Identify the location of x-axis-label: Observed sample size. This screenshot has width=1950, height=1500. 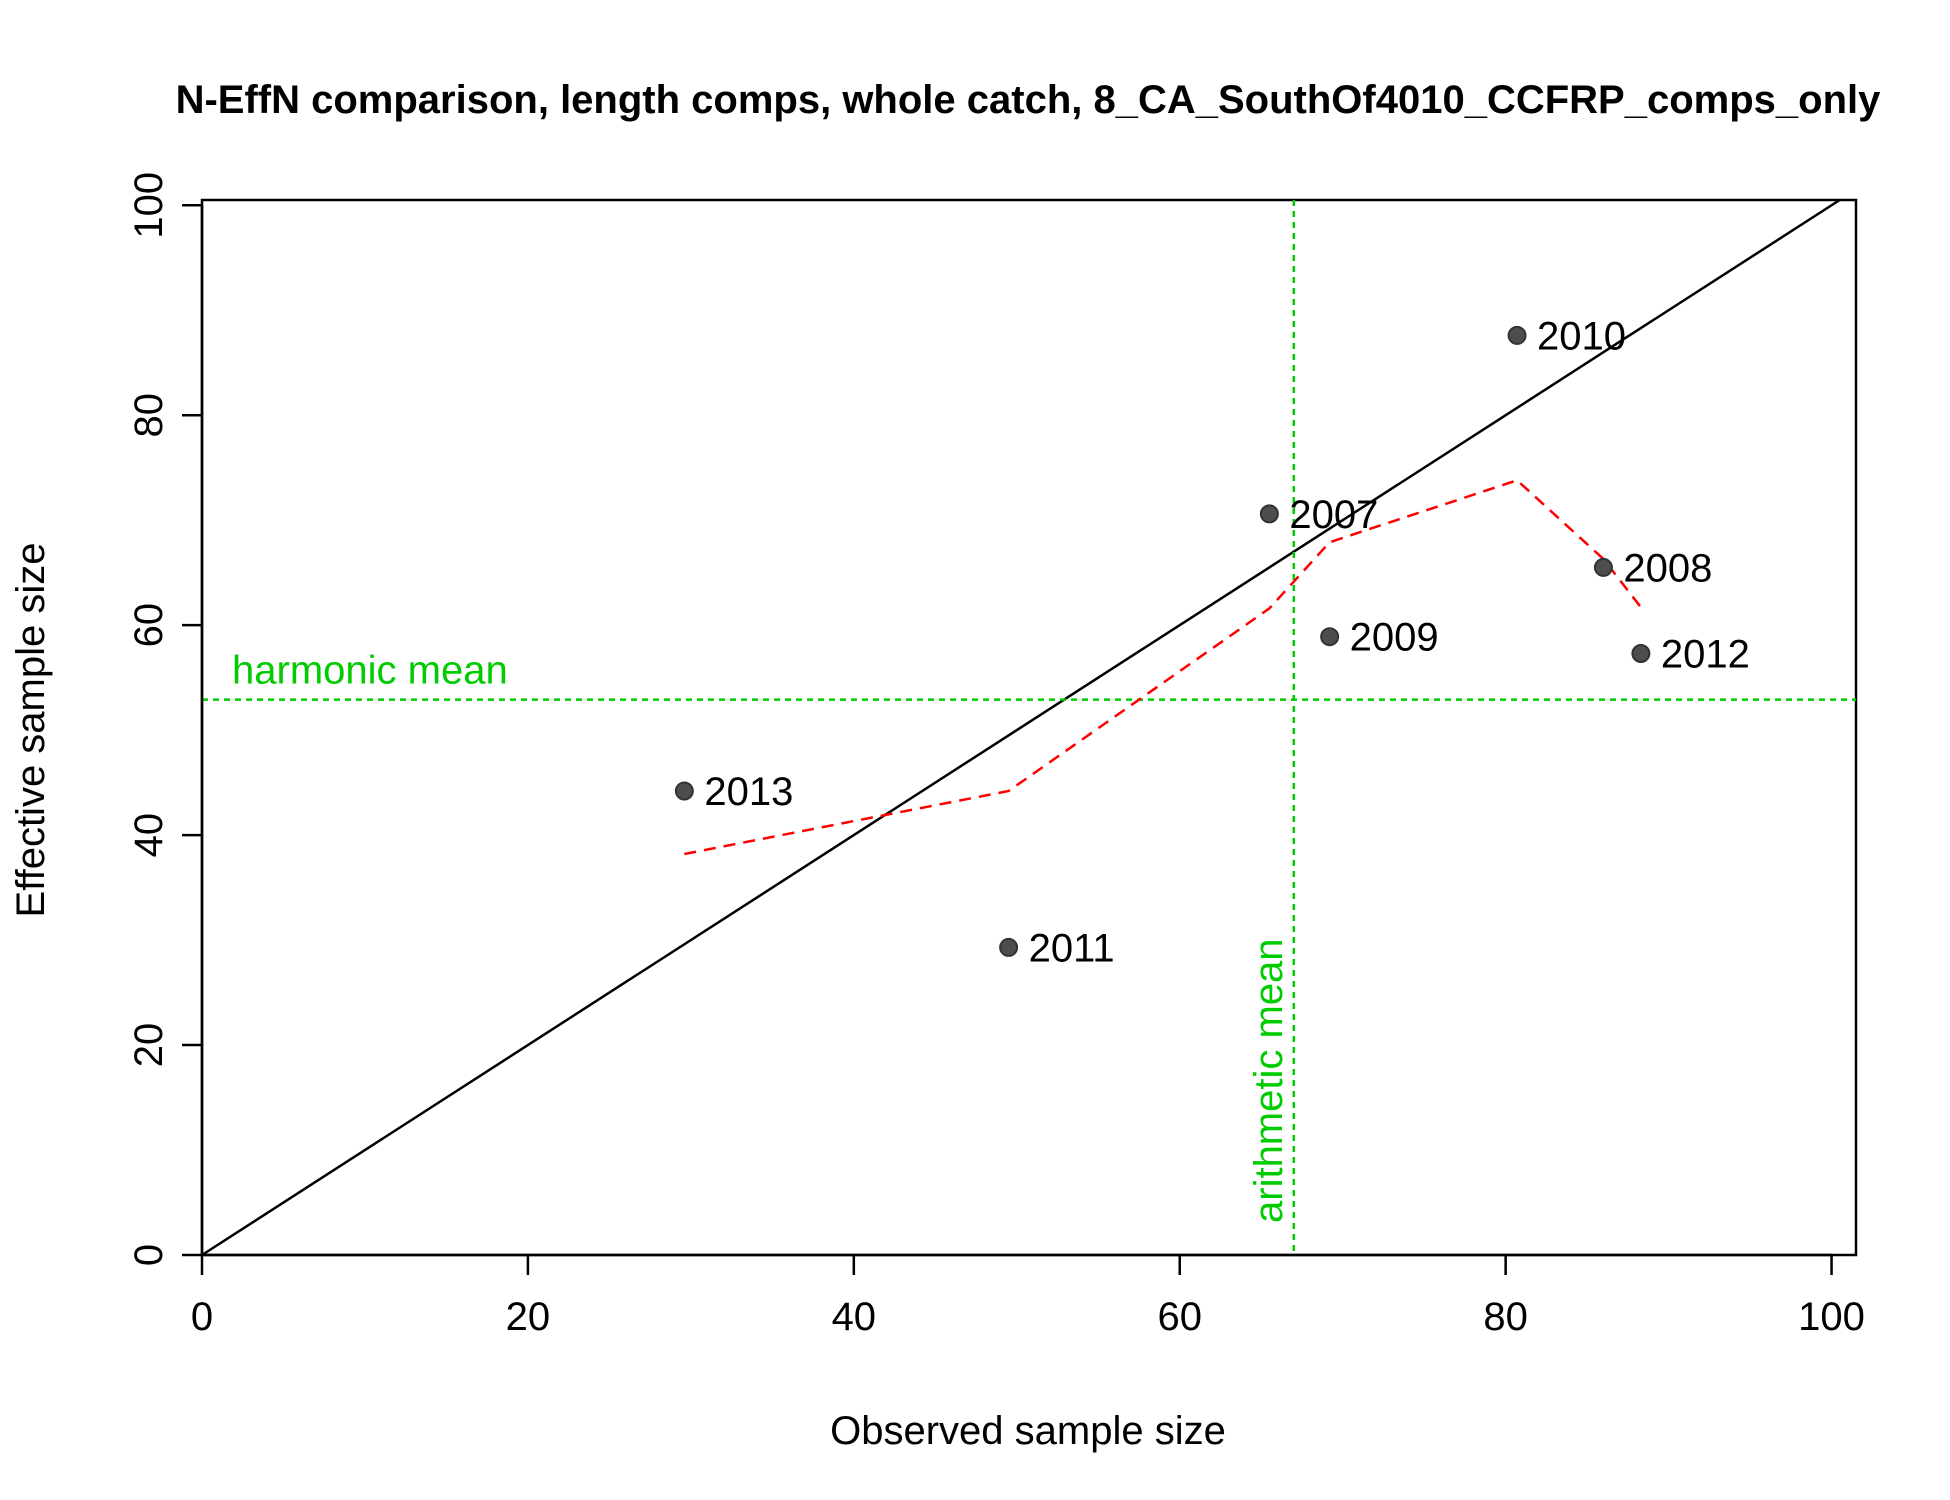
(1028, 1431).